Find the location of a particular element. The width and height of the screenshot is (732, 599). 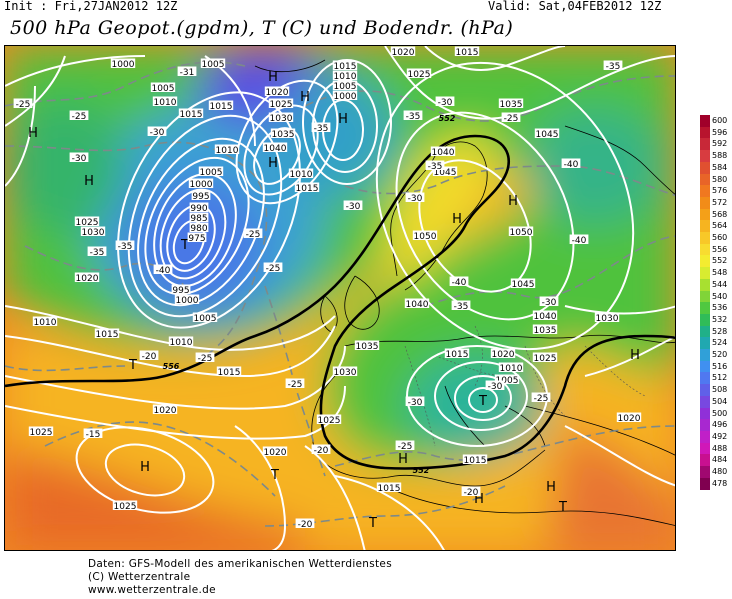

scale-label: 484 is located at coordinates (720, 460).